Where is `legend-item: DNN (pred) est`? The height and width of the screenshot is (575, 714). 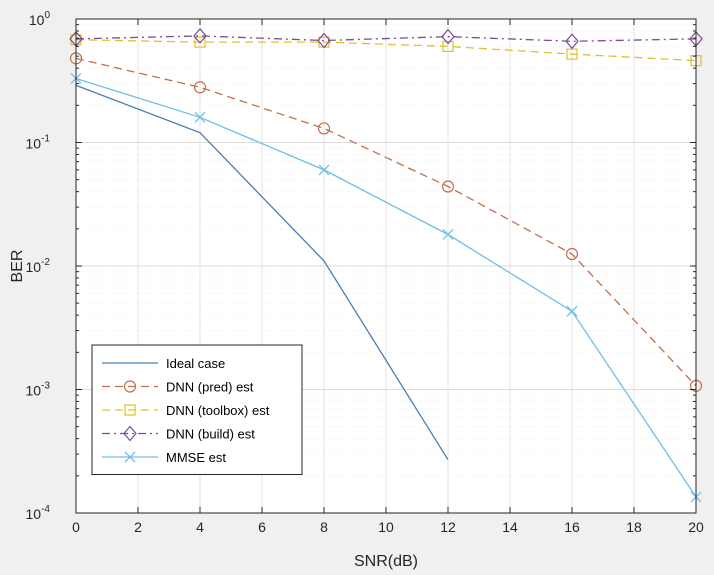 legend-item: DNN (pred) est is located at coordinates (178, 387).